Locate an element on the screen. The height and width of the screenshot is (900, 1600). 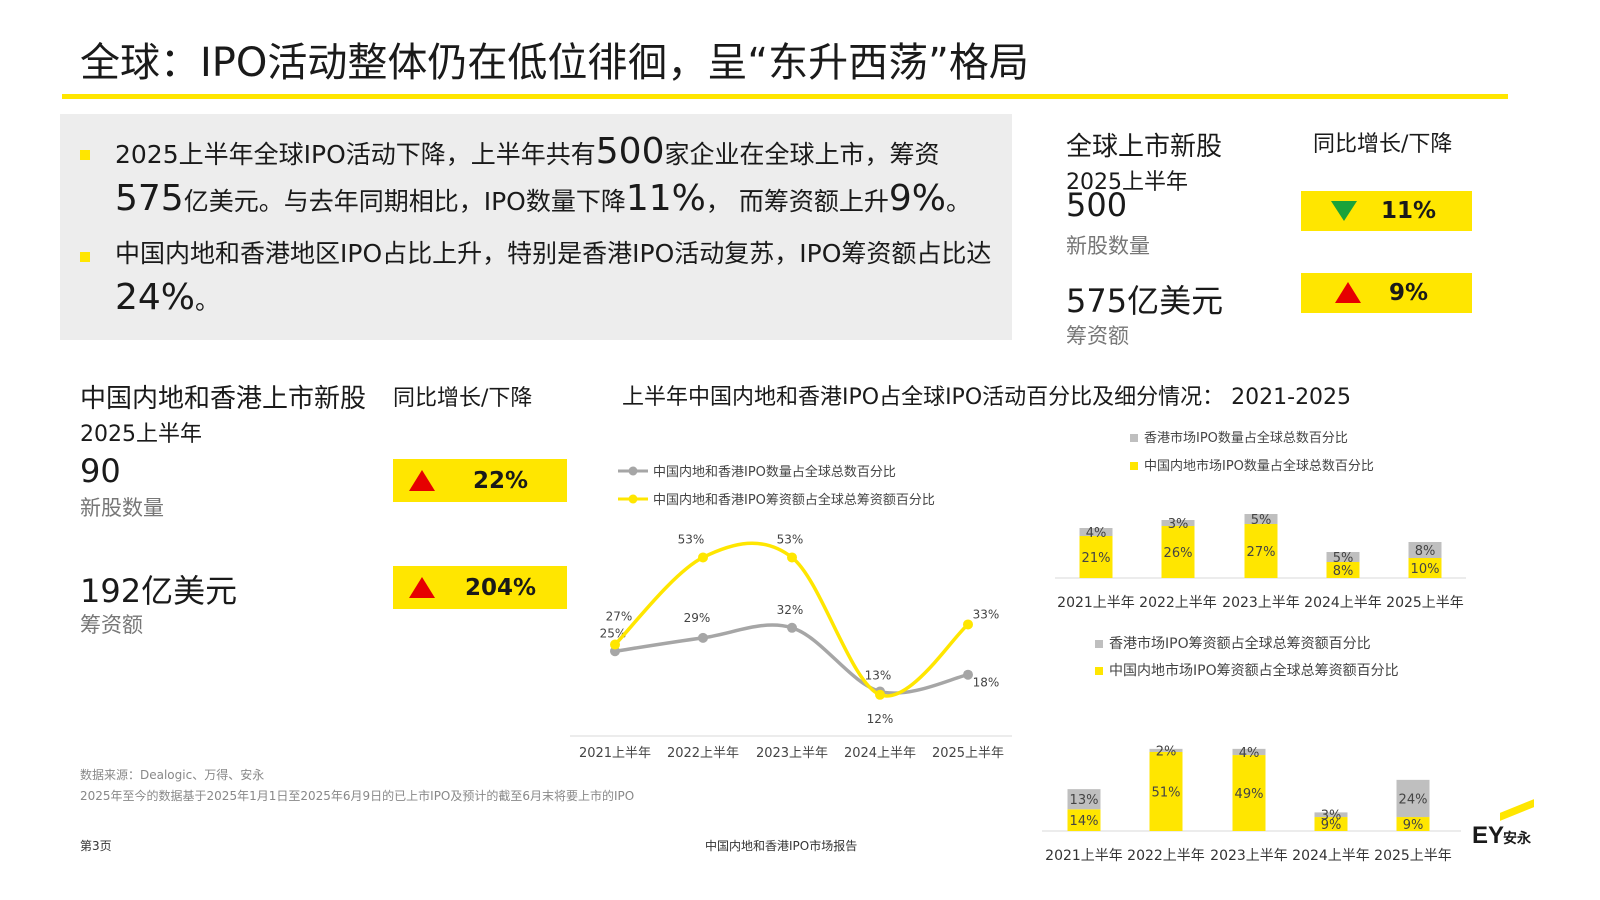
global-amount-label: 筹资额 is located at coordinates (1097, 336).